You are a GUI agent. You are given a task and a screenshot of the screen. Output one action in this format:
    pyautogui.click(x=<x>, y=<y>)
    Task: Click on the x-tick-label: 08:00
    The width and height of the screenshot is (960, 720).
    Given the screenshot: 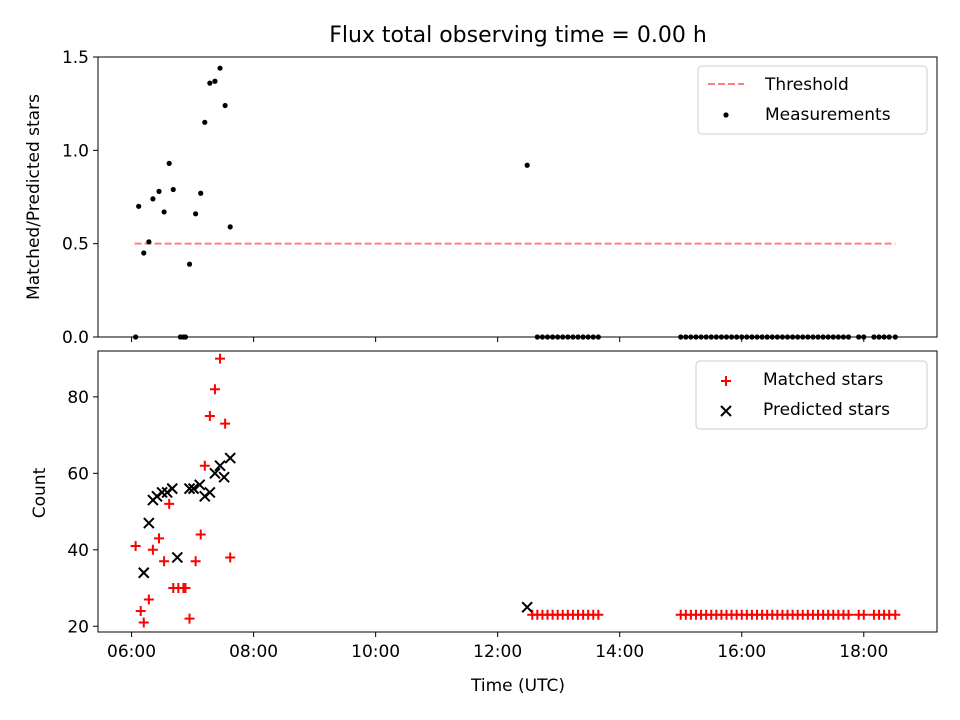 What is the action you would take?
    pyautogui.click(x=253, y=652)
    